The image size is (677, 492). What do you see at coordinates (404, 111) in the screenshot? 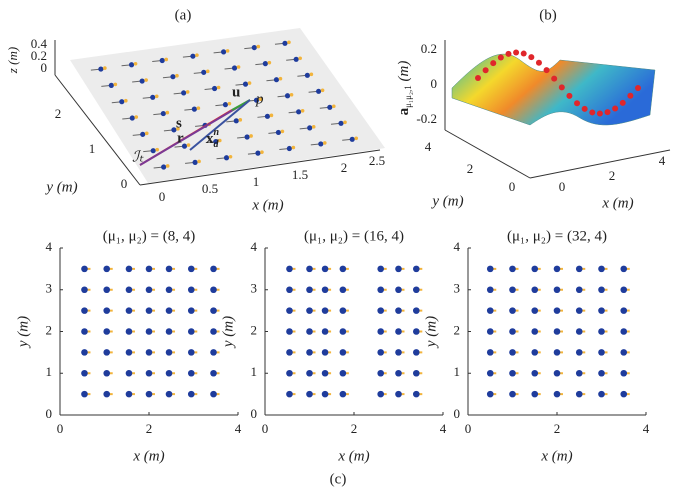
I see `z-axis-label-main: a` at bounding box center [404, 111].